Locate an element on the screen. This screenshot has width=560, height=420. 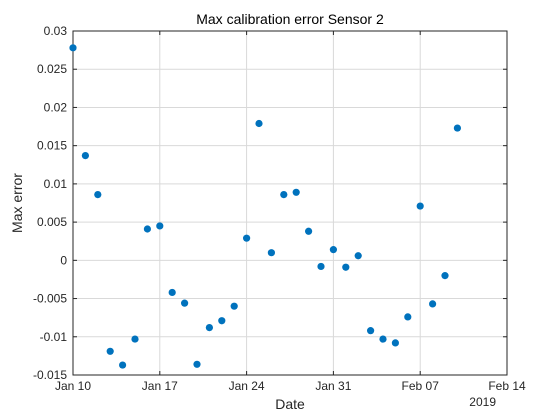
y-tick-label: -0.005 is located at coordinates (50, 299).